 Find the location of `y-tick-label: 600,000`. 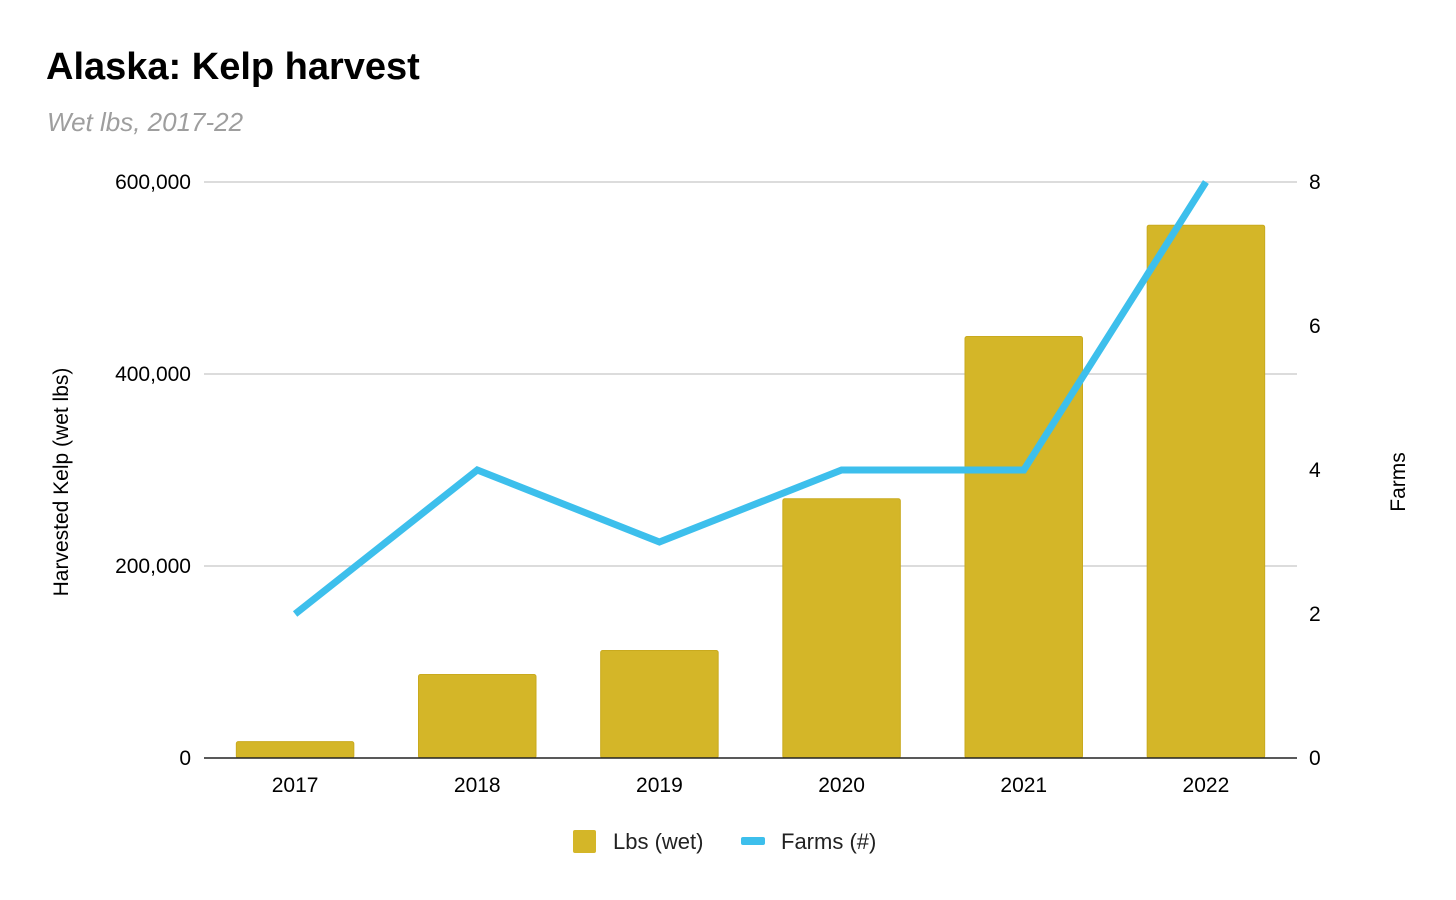

y-tick-label: 600,000 is located at coordinates (153, 182).